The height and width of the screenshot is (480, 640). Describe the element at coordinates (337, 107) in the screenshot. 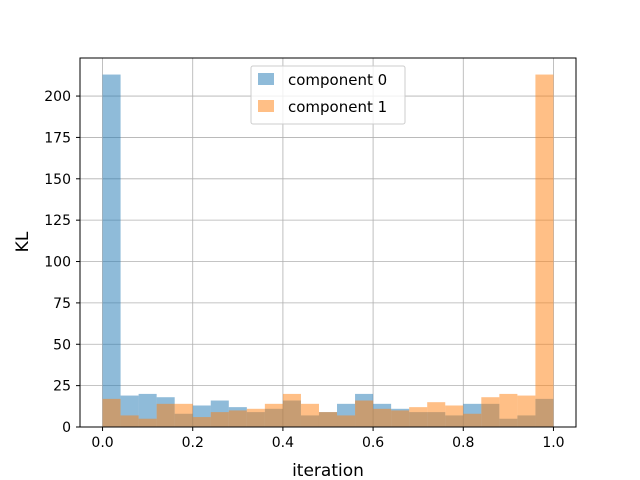

I see `legend-label-component-1: component 1` at that location.